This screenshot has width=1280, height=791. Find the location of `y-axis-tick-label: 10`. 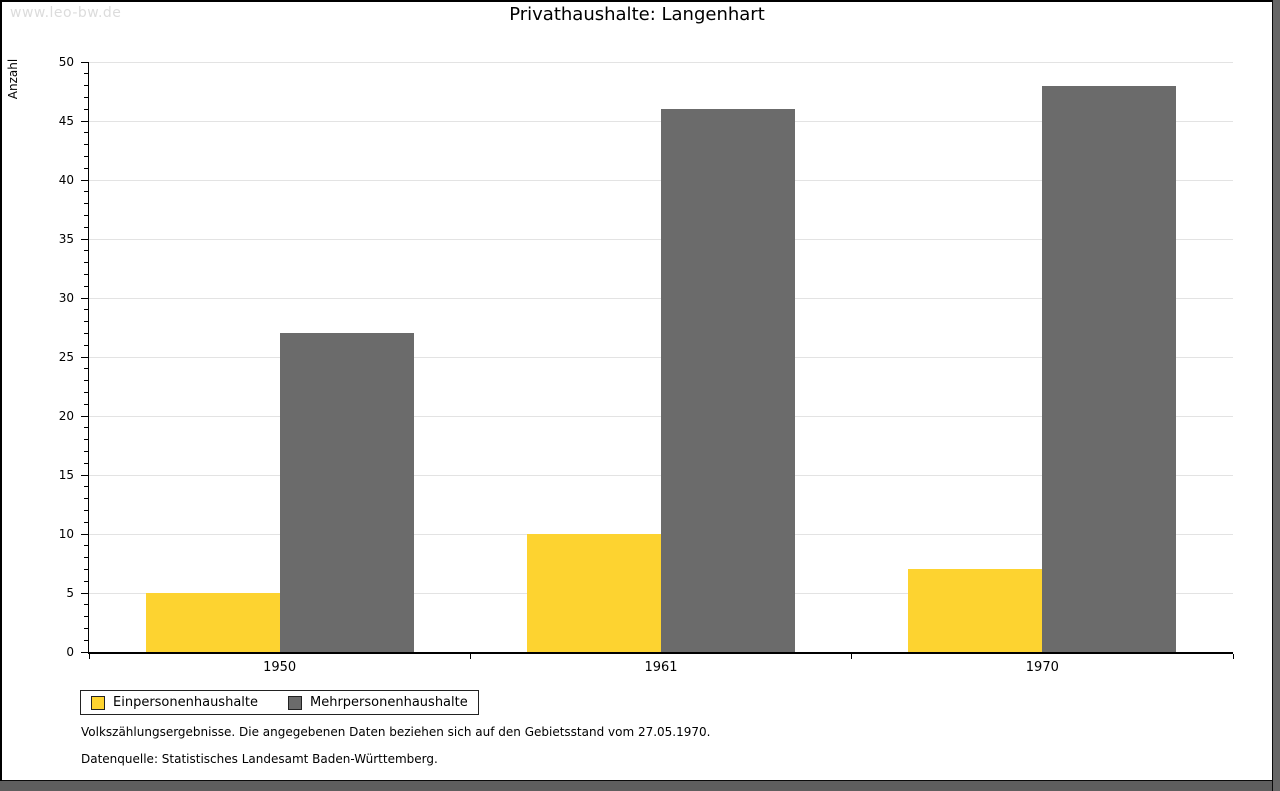

y-axis-tick-label: 10 is located at coordinates (66, 534).